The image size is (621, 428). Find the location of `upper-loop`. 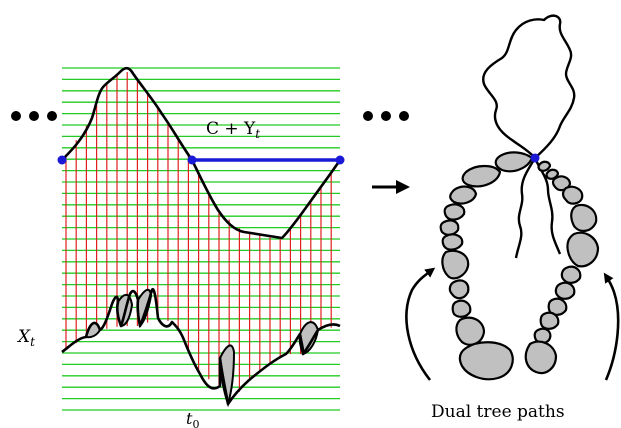

upper-loop is located at coordinates (529, 86).